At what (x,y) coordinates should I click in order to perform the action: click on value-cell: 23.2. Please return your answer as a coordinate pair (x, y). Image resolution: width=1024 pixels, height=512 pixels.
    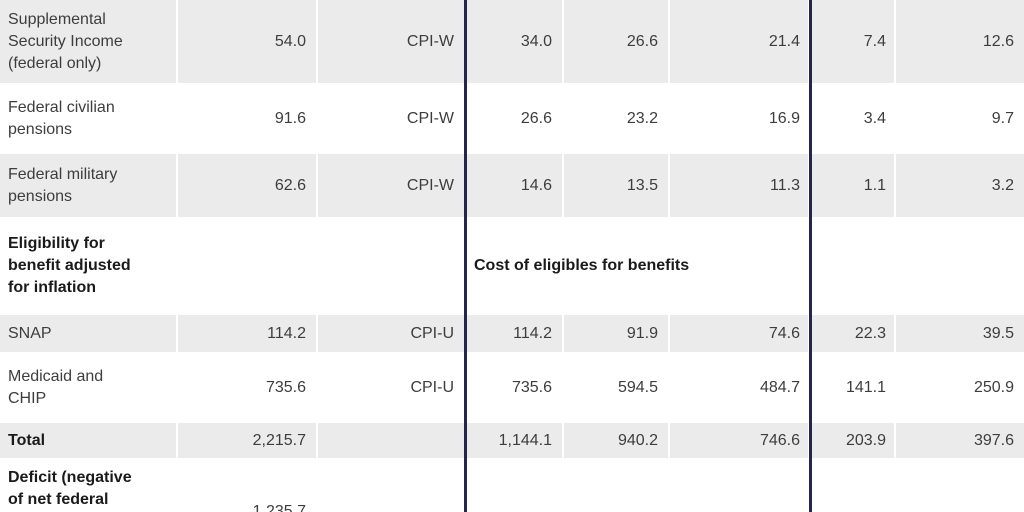
    Looking at the image, I should click on (617, 120).